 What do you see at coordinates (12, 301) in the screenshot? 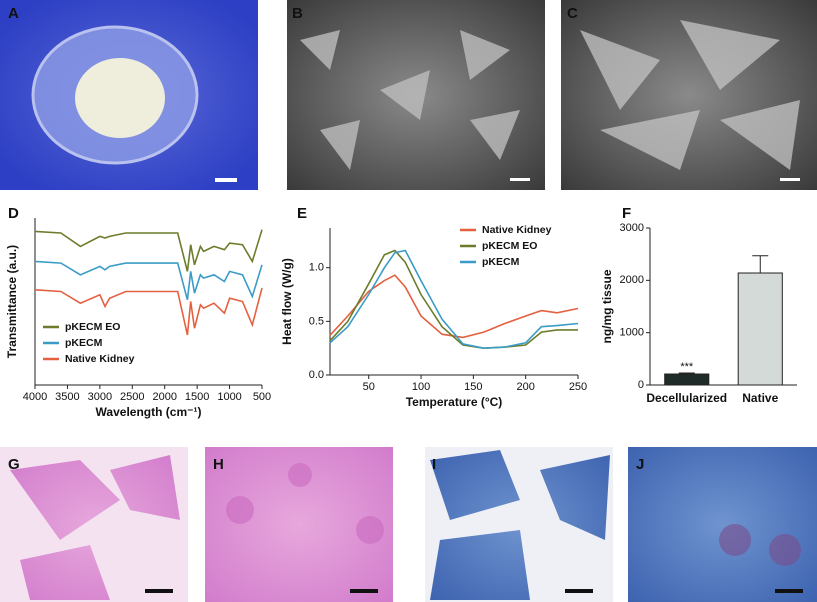
I see `y-axis-label: Transmittance (a.u.)` at bounding box center [12, 301].